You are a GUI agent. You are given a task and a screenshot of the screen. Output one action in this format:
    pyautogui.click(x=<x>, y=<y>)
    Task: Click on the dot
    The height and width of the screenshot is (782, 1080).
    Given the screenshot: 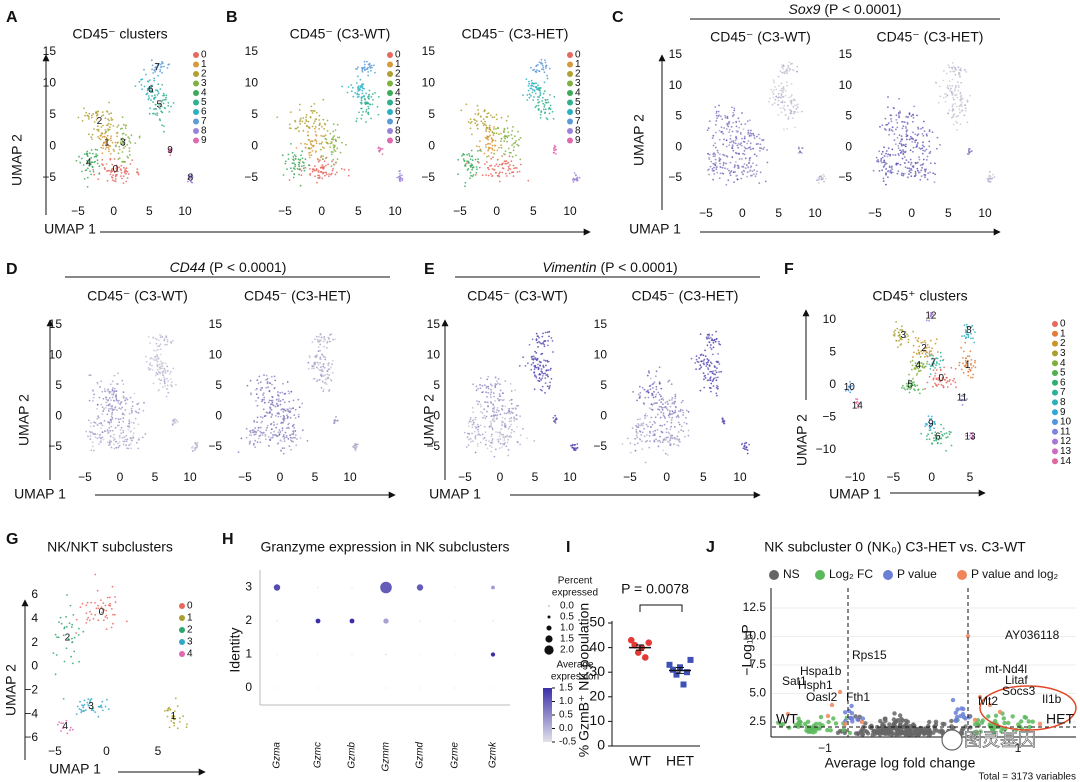 What is the action you would take?
    pyautogui.click(x=420, y=587)
    